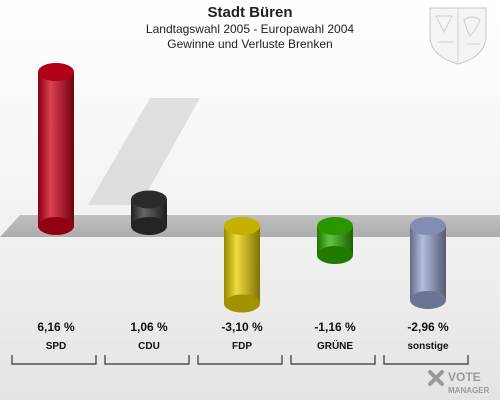 The height and width of the screenshot is (400, 500). Describe the element at coordinates (149, 212) in the screenshot. I see `bar-cdu` at that location.